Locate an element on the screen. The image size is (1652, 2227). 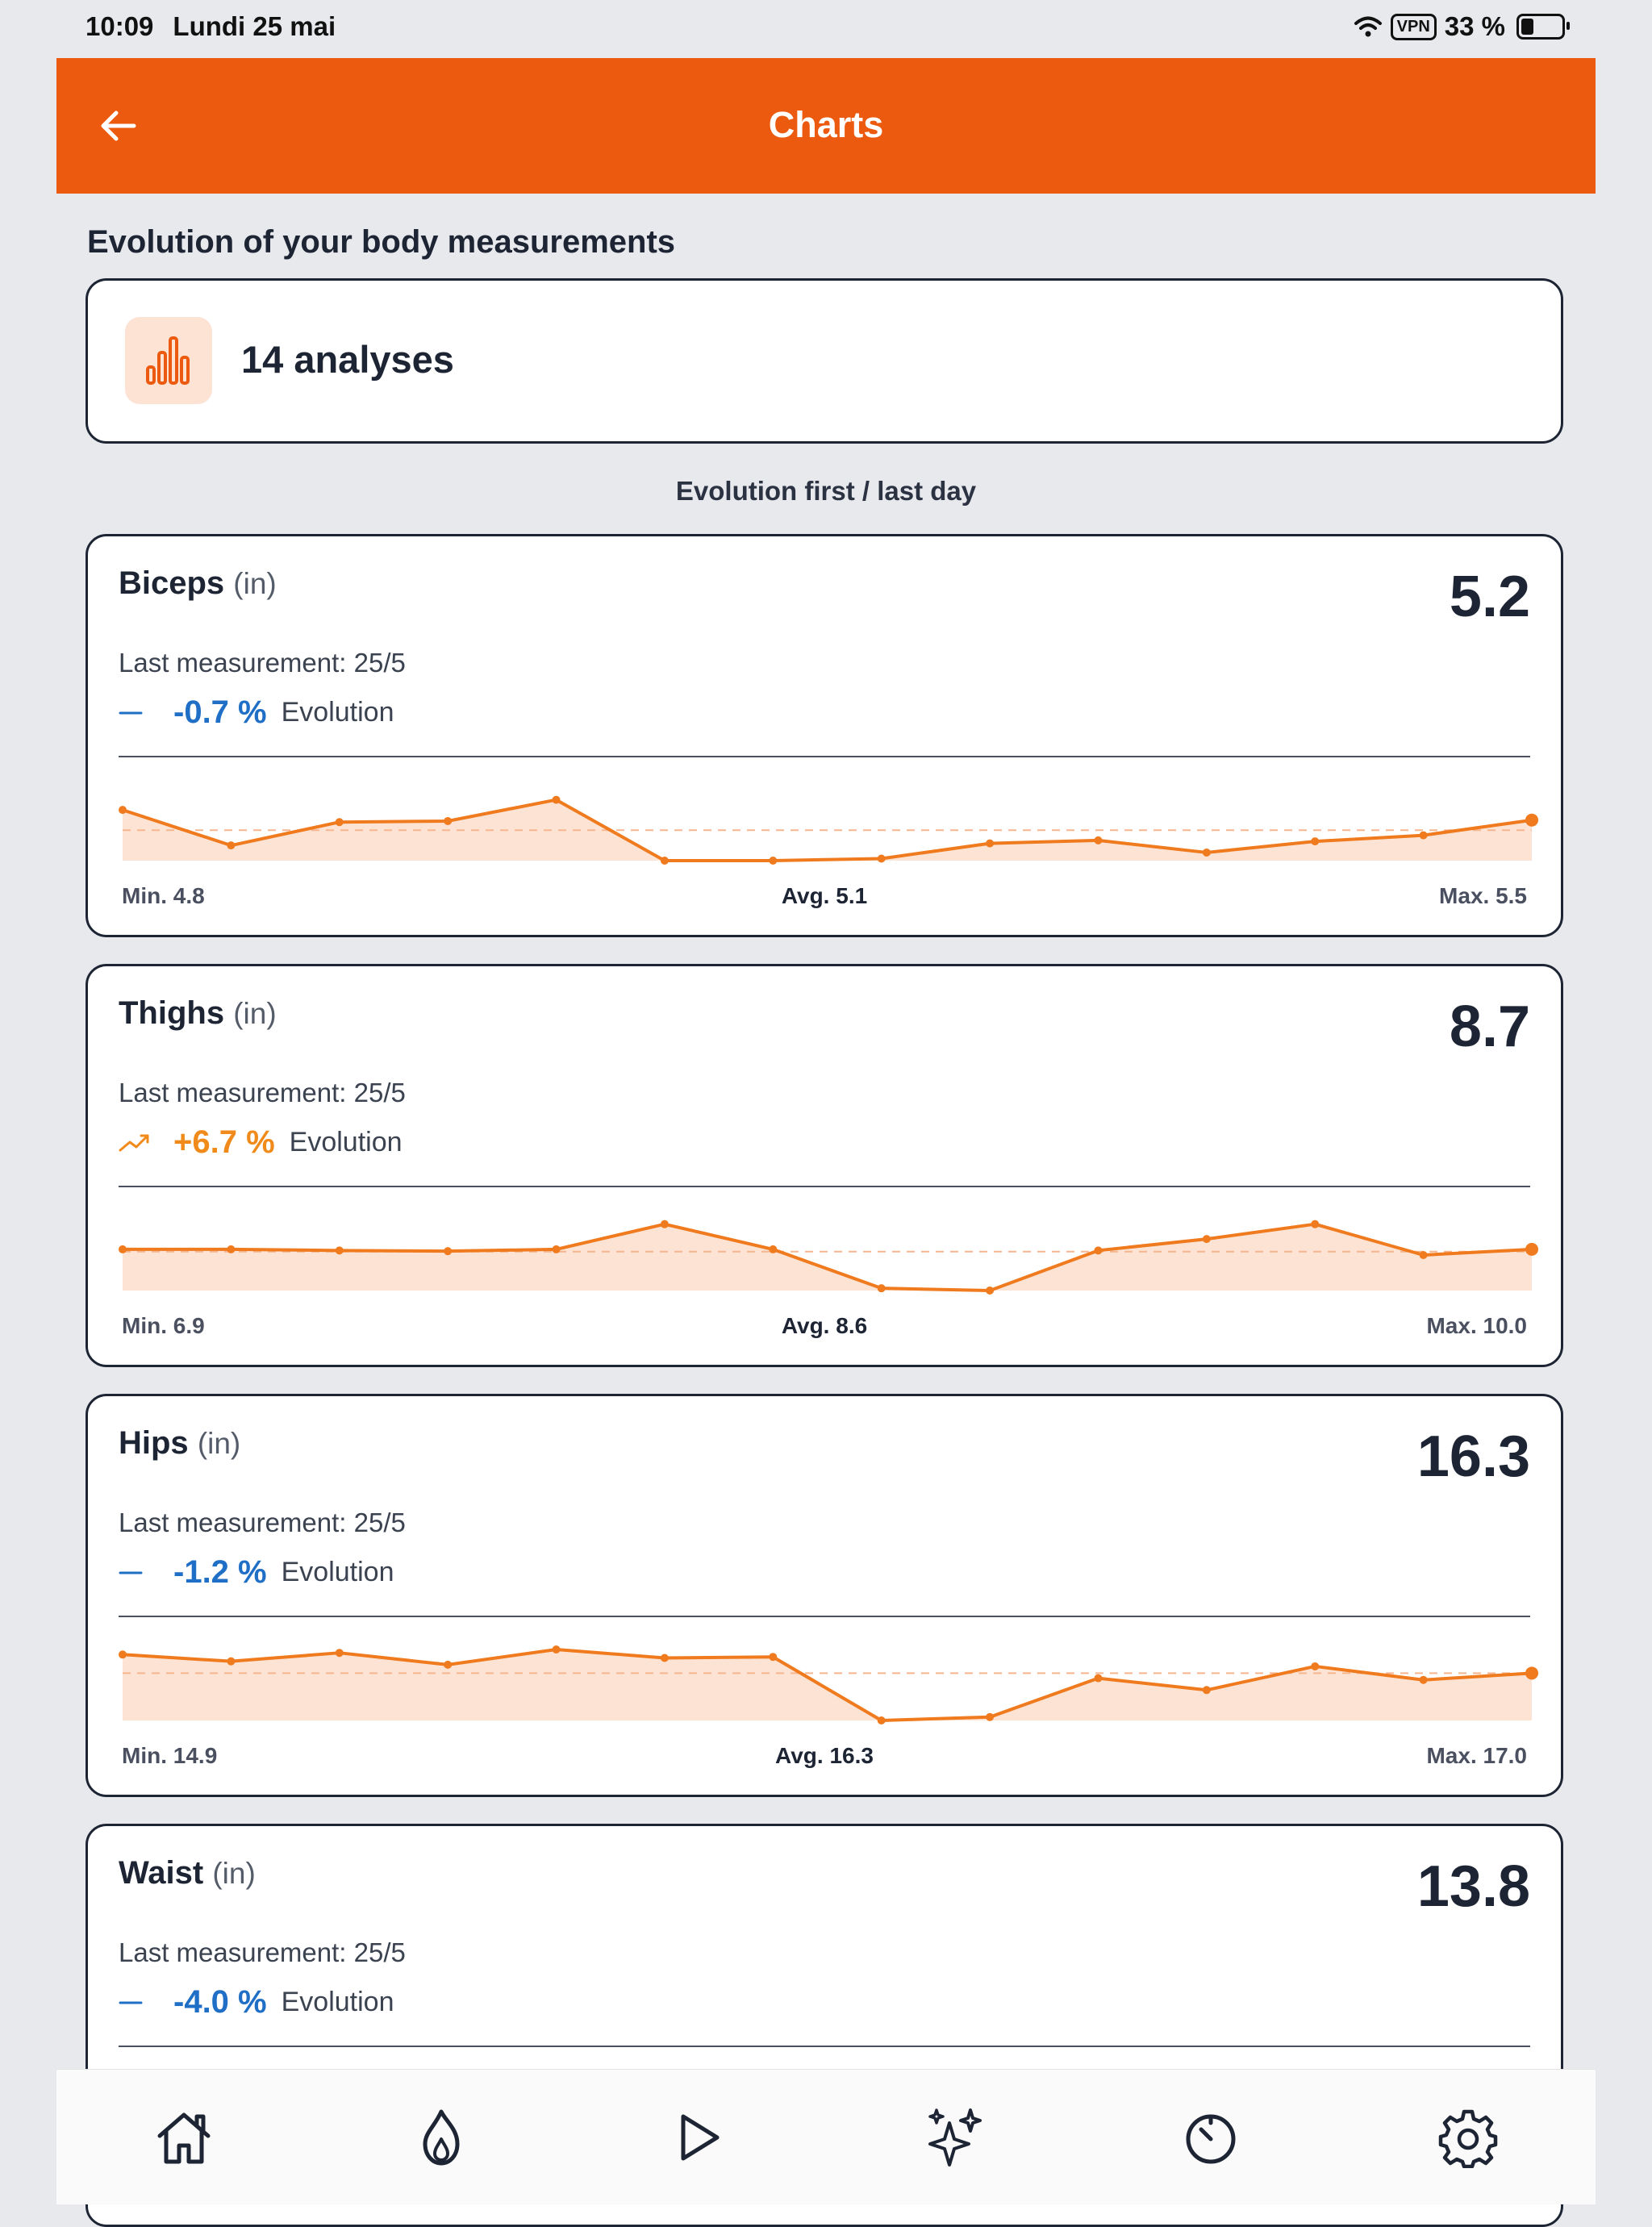
play-icon is located at coordinates (700, 2137).